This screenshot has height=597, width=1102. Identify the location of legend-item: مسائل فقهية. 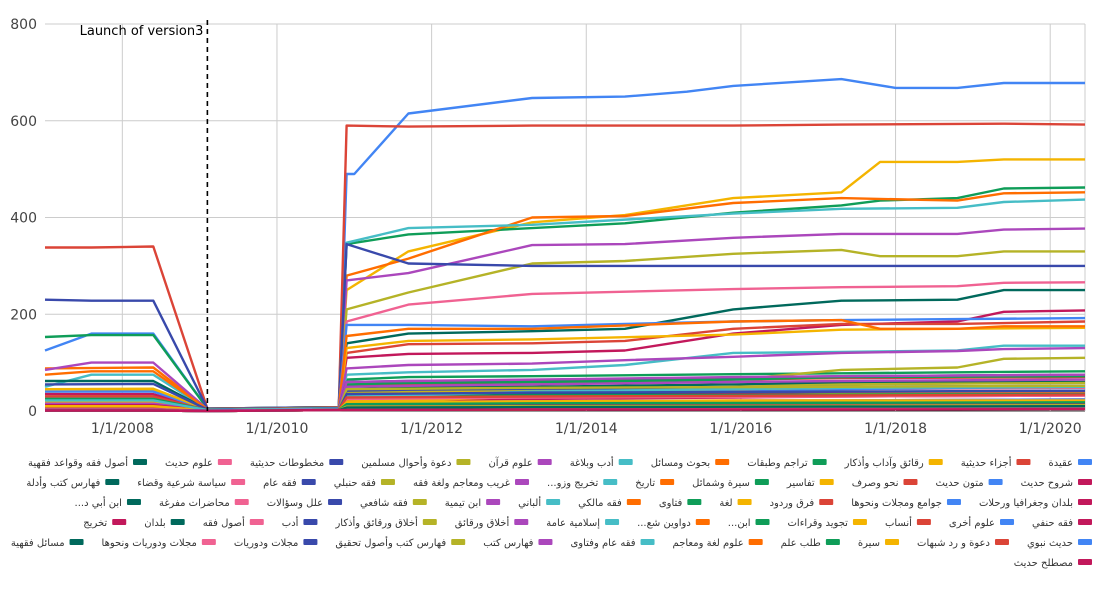
(47, 543).